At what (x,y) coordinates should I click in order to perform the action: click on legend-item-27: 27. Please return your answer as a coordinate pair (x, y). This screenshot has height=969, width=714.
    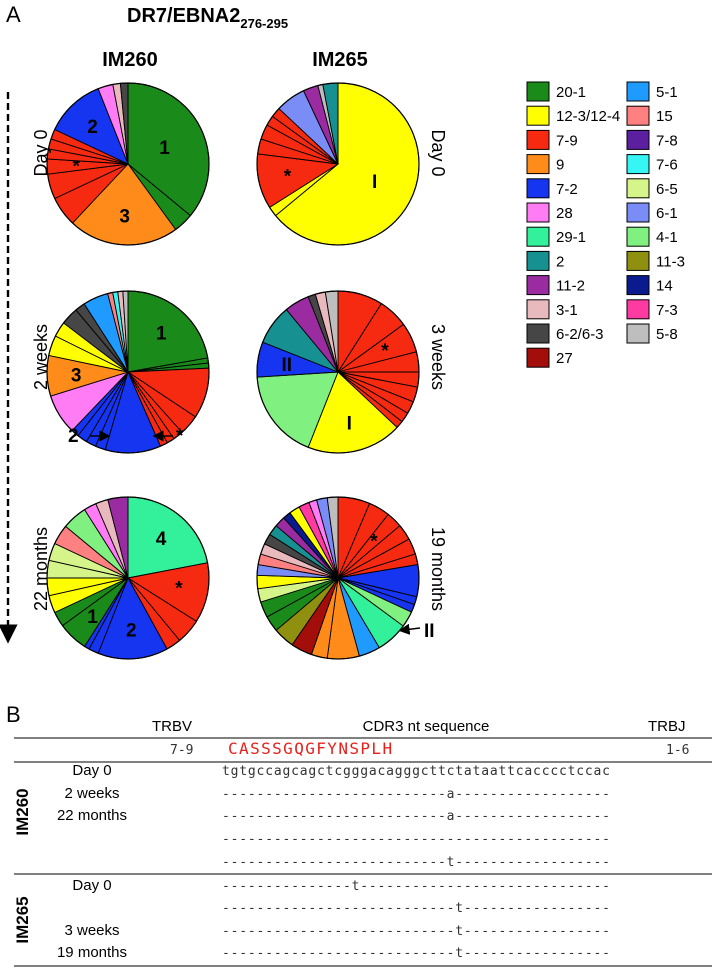
    Looking at the image, I should click on (549, 357).